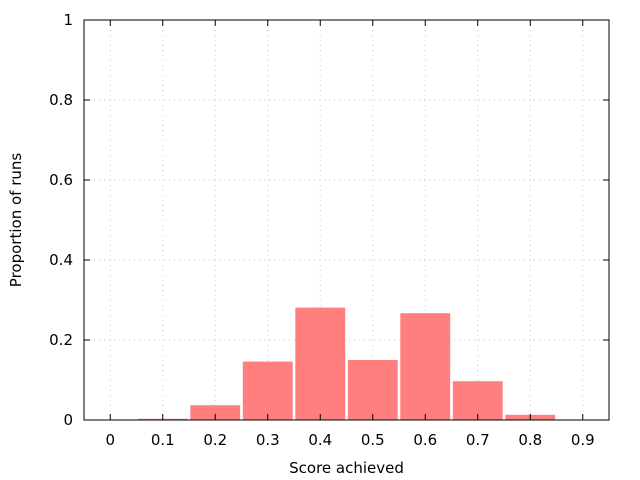  Describe the element at coordinates (110, 440) in the screenshot. I see `x-tick-label: 0` at that location.